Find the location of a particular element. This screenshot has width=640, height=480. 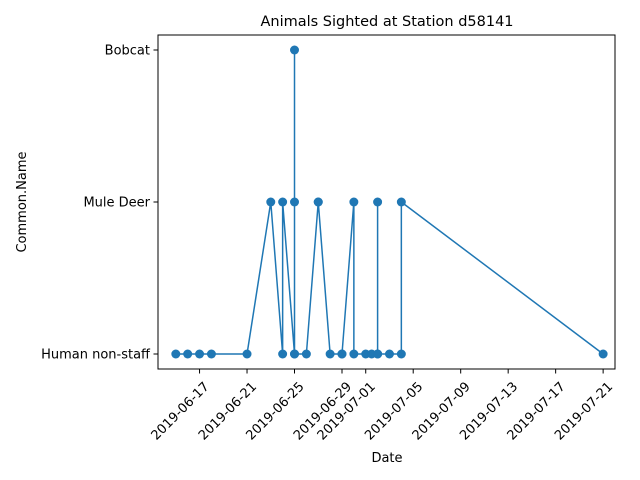

y-tick-label: Bobcat is located at coordinates (127, 51).